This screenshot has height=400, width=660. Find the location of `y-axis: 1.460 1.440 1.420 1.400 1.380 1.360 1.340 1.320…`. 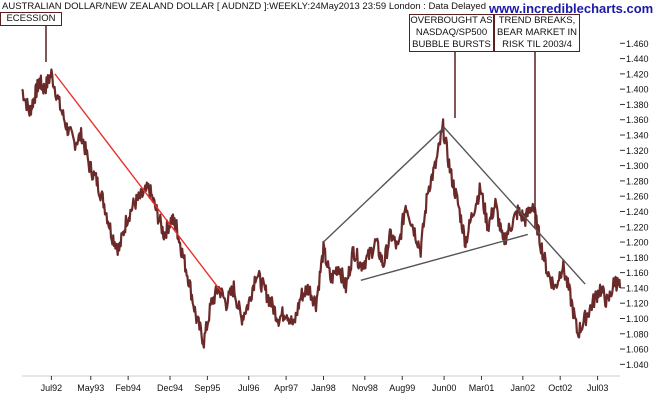

y-axis: 1.460 1.440 1.420 1.400 1.380 1.360 1.340 1.320… is located at coordinates (634, 204).